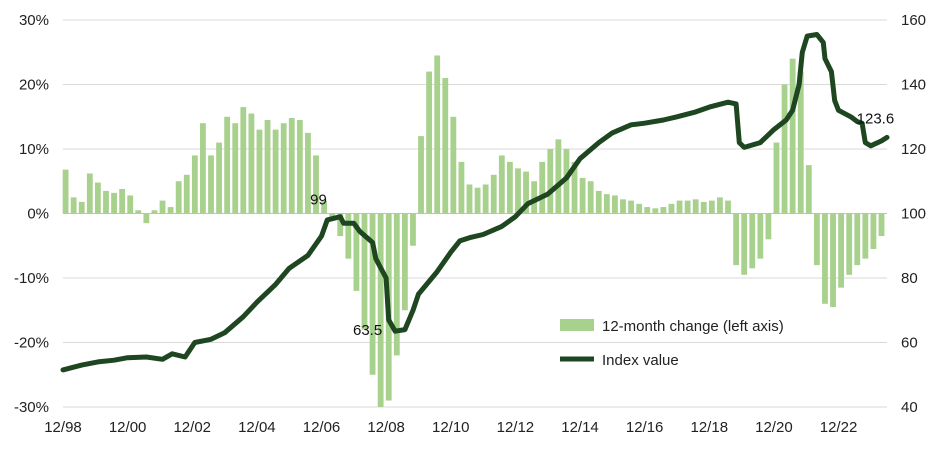 This screenshot has width=943, height=458. What do you see at coordinates (257, 427) in the screenshot?
I see `x-tick-3: 12/04` at bounding box center [257, 427].